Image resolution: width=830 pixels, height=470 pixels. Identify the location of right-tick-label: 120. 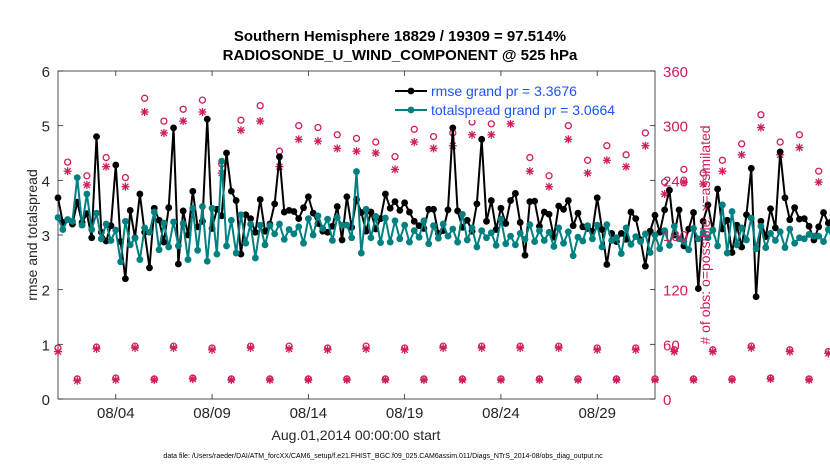
(675, 291).